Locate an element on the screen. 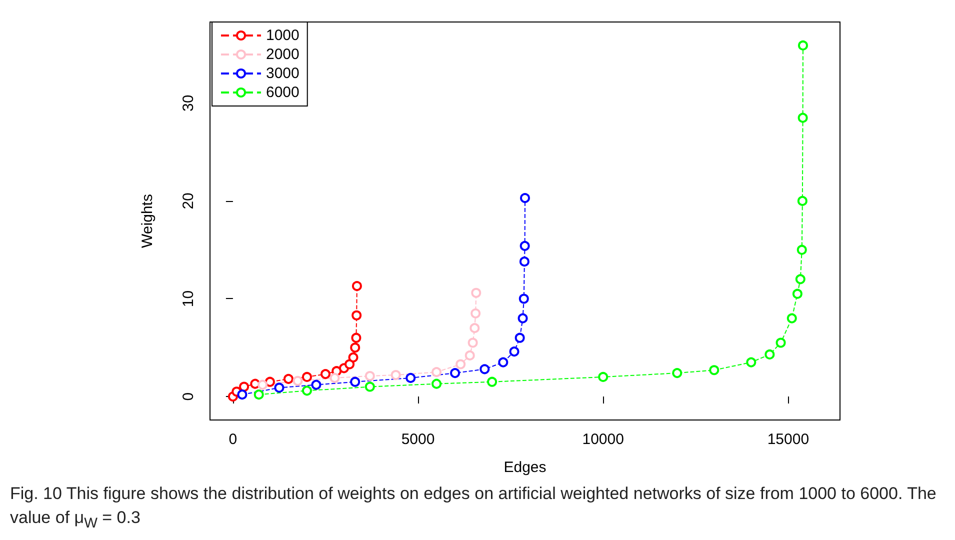 The image size is (955, 540). legend-label: 3000 is located at coordinates (283, 73).